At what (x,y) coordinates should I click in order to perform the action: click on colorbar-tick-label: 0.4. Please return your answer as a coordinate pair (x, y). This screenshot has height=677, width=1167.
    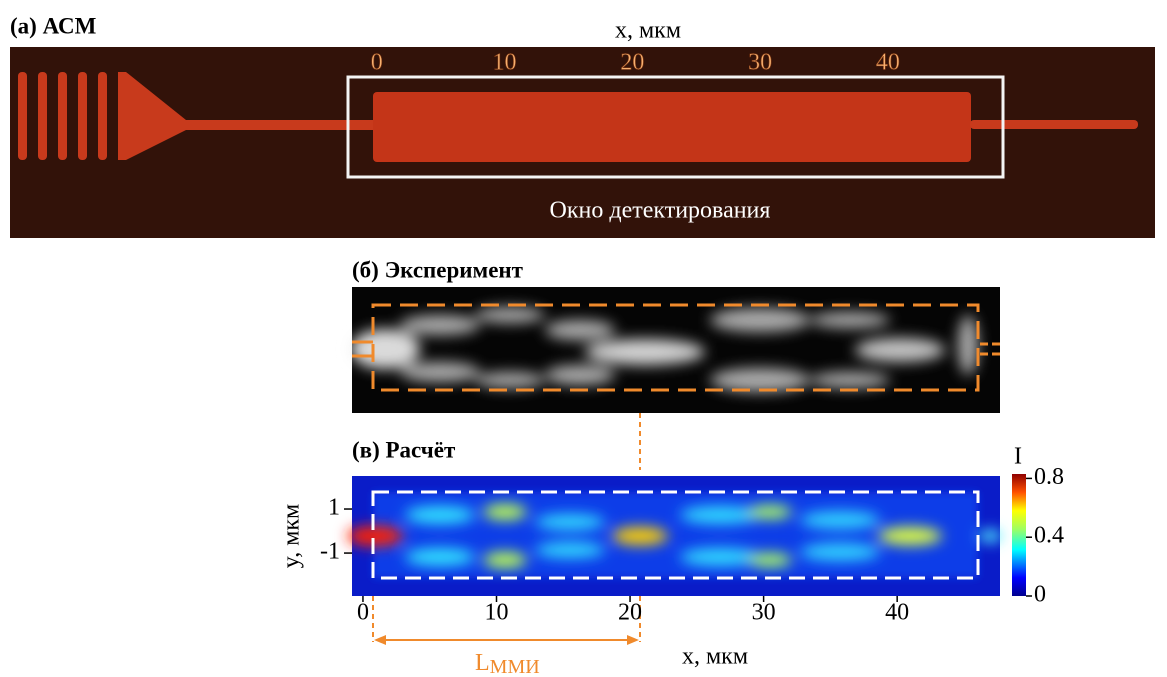
    Looking at the image, I should click on (1049, 536).